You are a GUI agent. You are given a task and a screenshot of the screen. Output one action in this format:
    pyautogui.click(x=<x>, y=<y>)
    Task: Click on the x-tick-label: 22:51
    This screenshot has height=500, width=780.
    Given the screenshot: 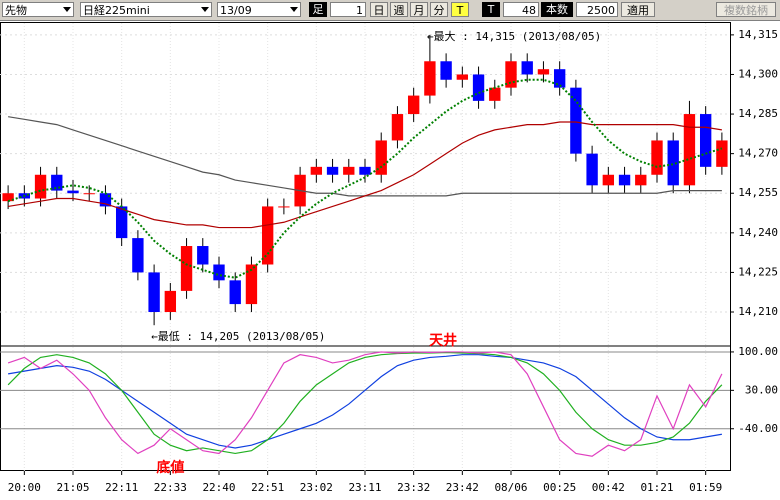 What is the action you would take?
    pyautogui.click(x=267, y=487)
    